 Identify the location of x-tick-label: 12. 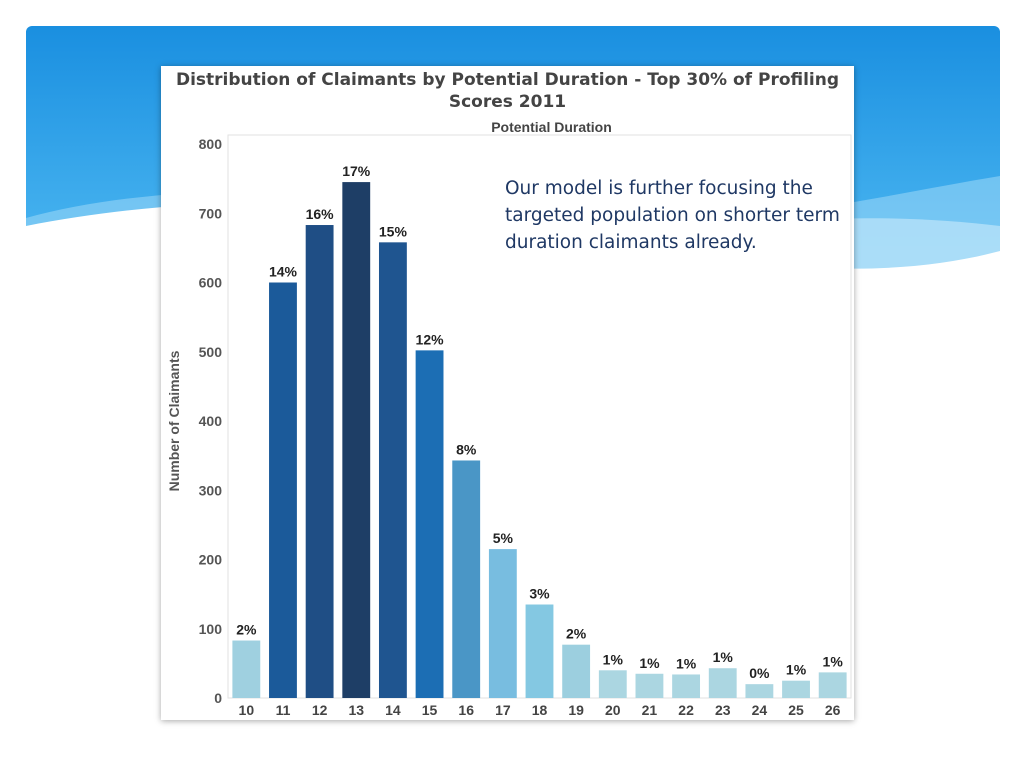
(320, 710).